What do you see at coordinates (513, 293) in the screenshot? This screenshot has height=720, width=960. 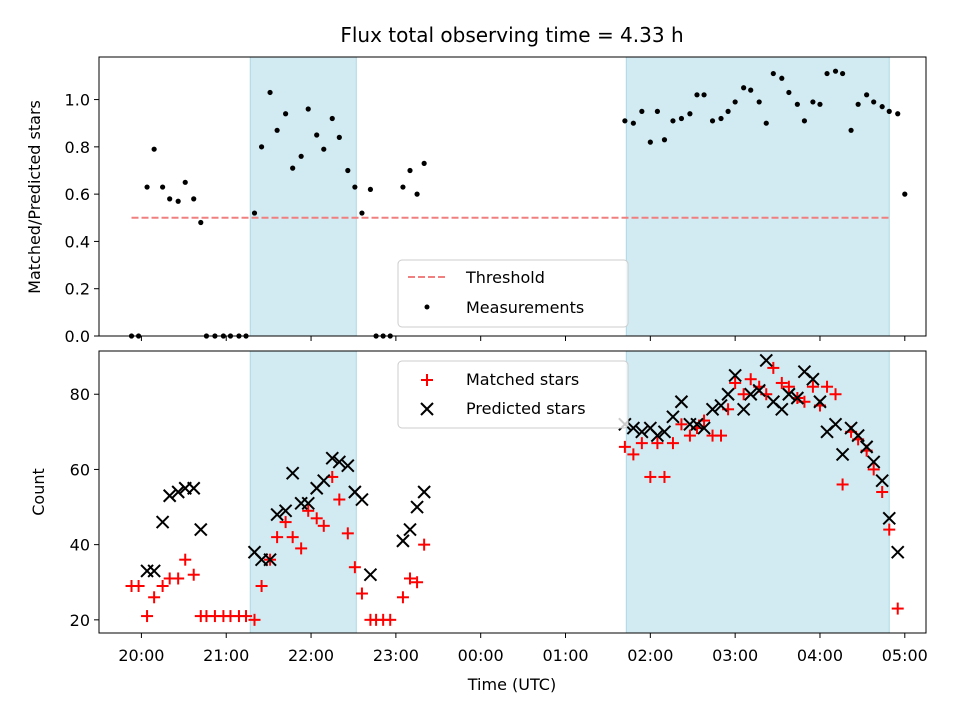 I see `top-legend-box` at bounding box center [513, 293].